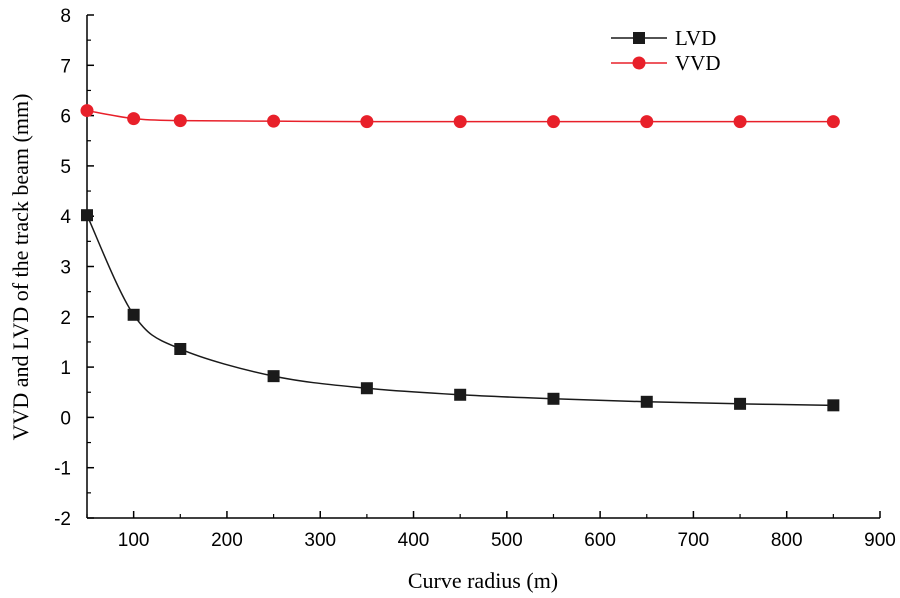 The height and width of the screenshot is (598, 900). Describe the element at coordinates (227, 540) in the screenshot. I see `x-tick-label: 200` at that location.